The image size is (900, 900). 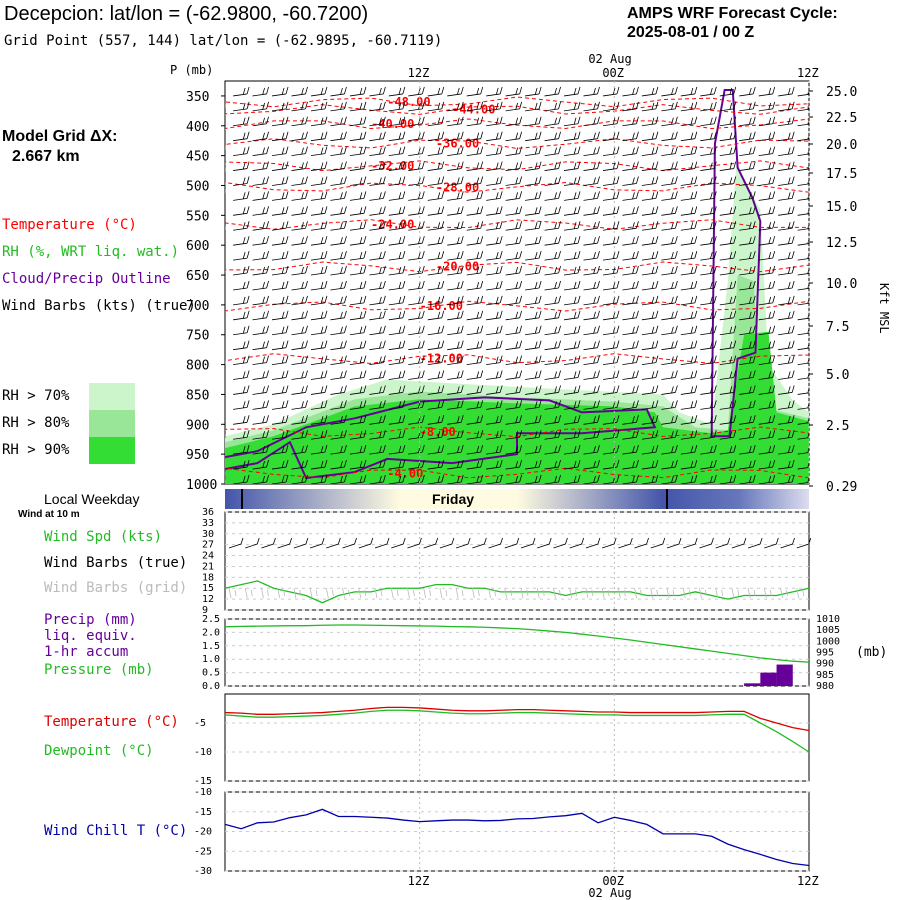 I want to click on legend-rh80-label: RH > 80%, so click(x=36, y=423).